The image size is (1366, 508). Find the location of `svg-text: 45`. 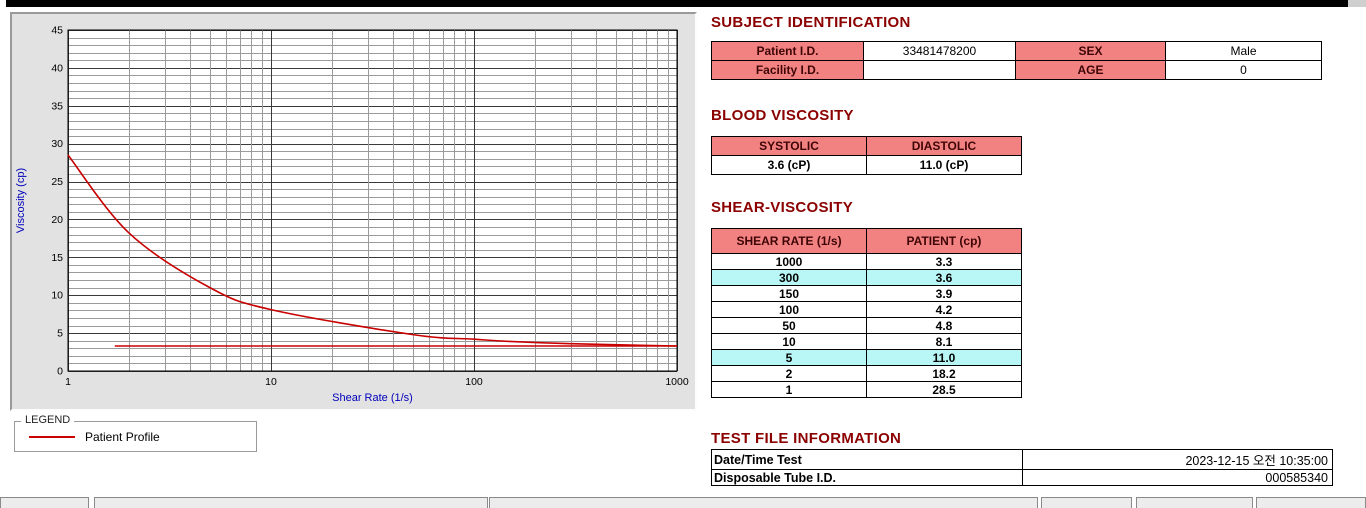

svg-text: 45 is located at coordinates (57, 31).